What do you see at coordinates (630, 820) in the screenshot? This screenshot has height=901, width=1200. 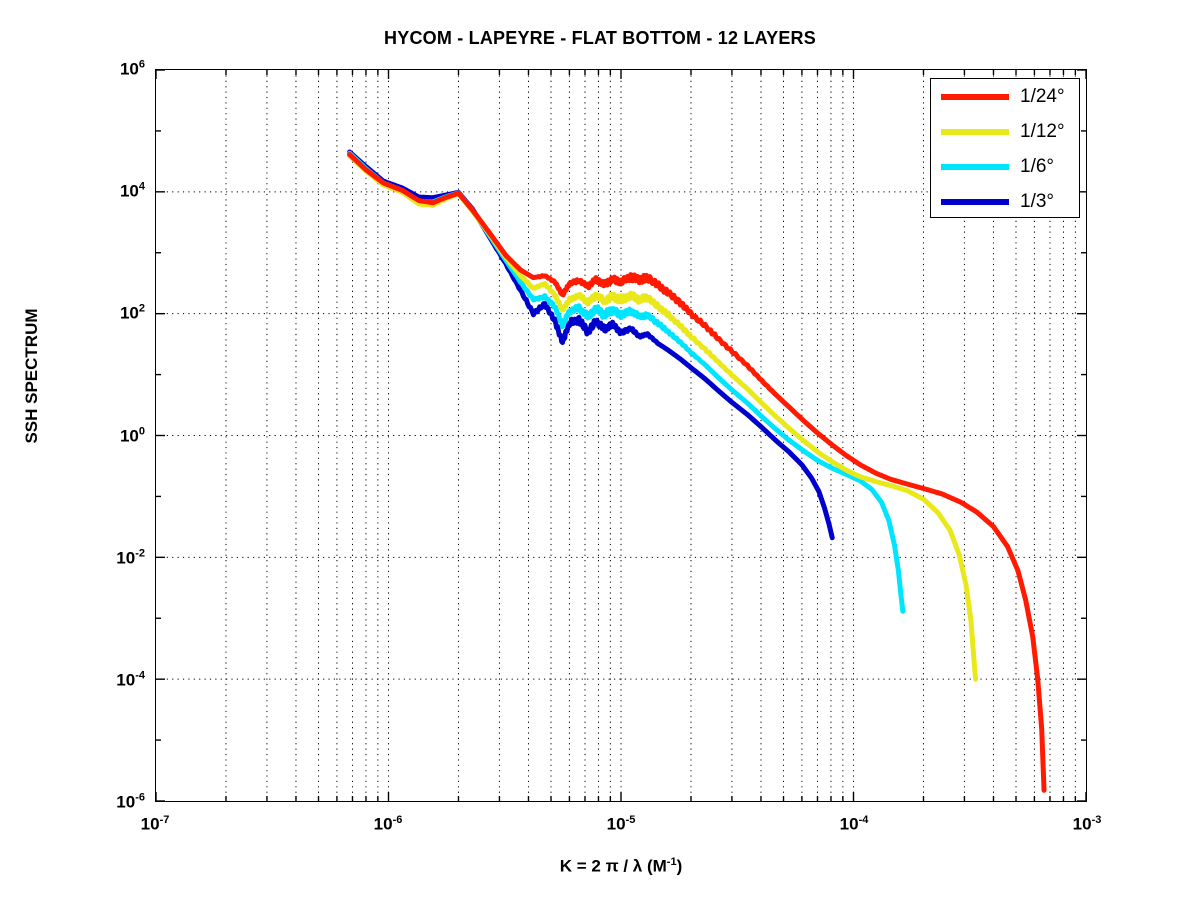 I see `x-tick-exponent: -5` at bounding box center [630, 820].